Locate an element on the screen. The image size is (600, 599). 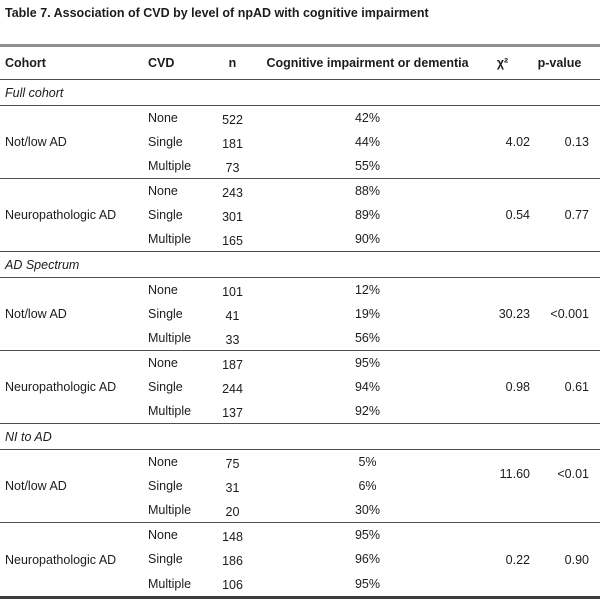
table-row: Single 41 19% is located at coordinates (309, 314).